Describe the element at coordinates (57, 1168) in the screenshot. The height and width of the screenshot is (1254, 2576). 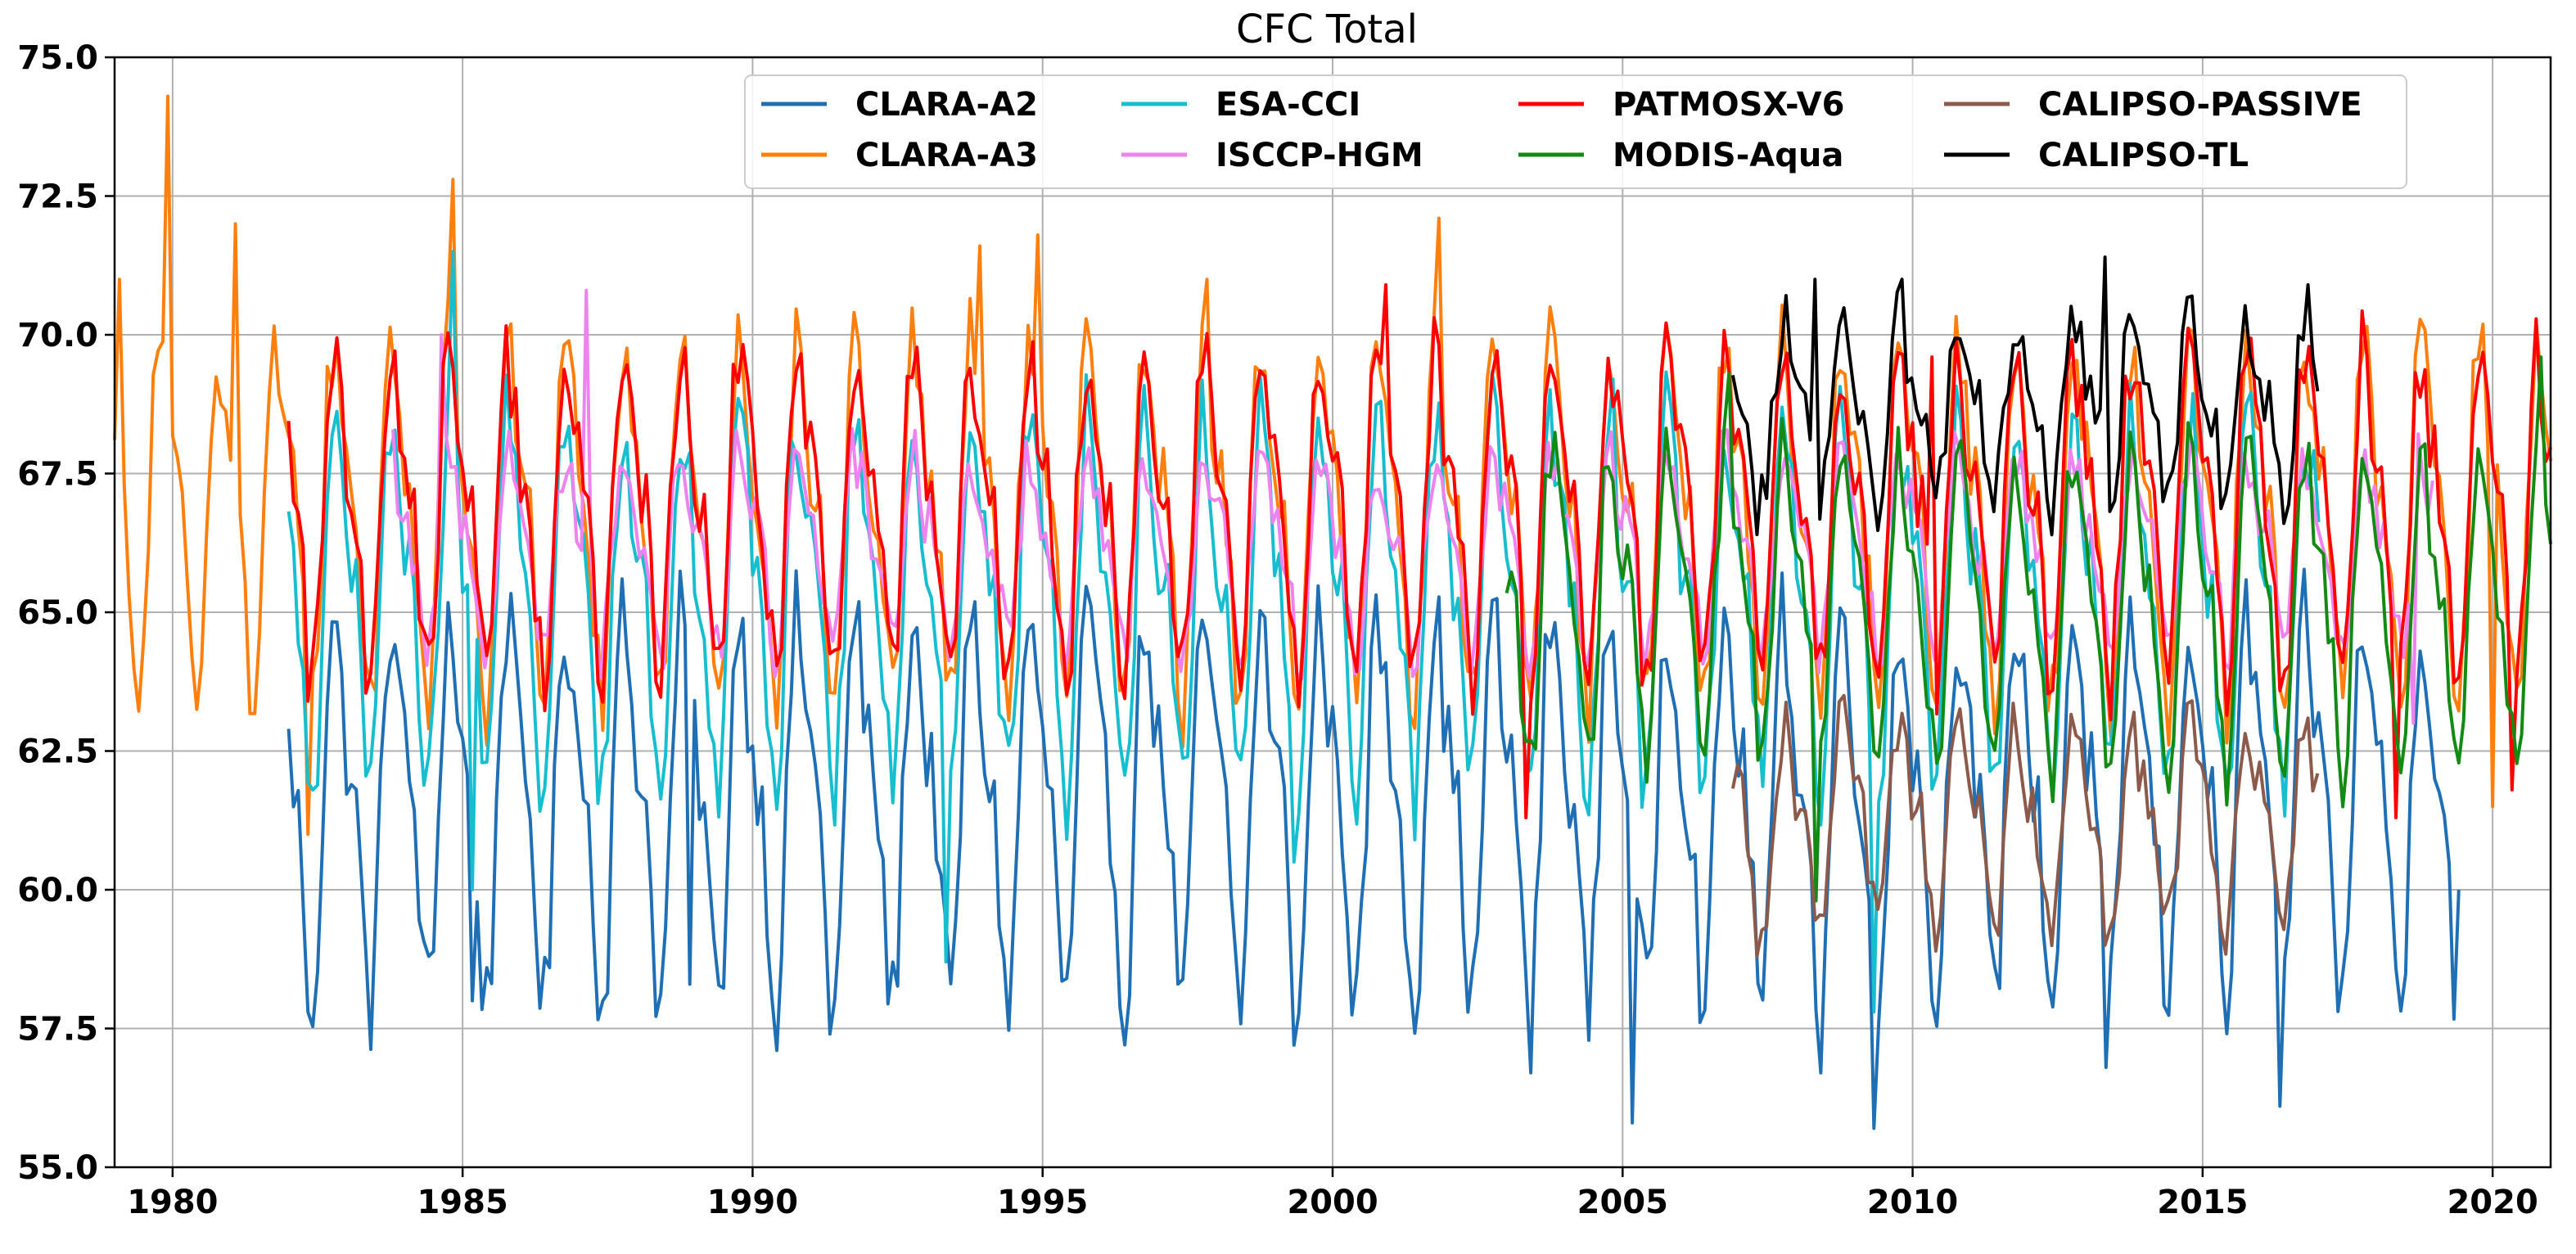
I see `y-tick-label: 55.0` at that location.